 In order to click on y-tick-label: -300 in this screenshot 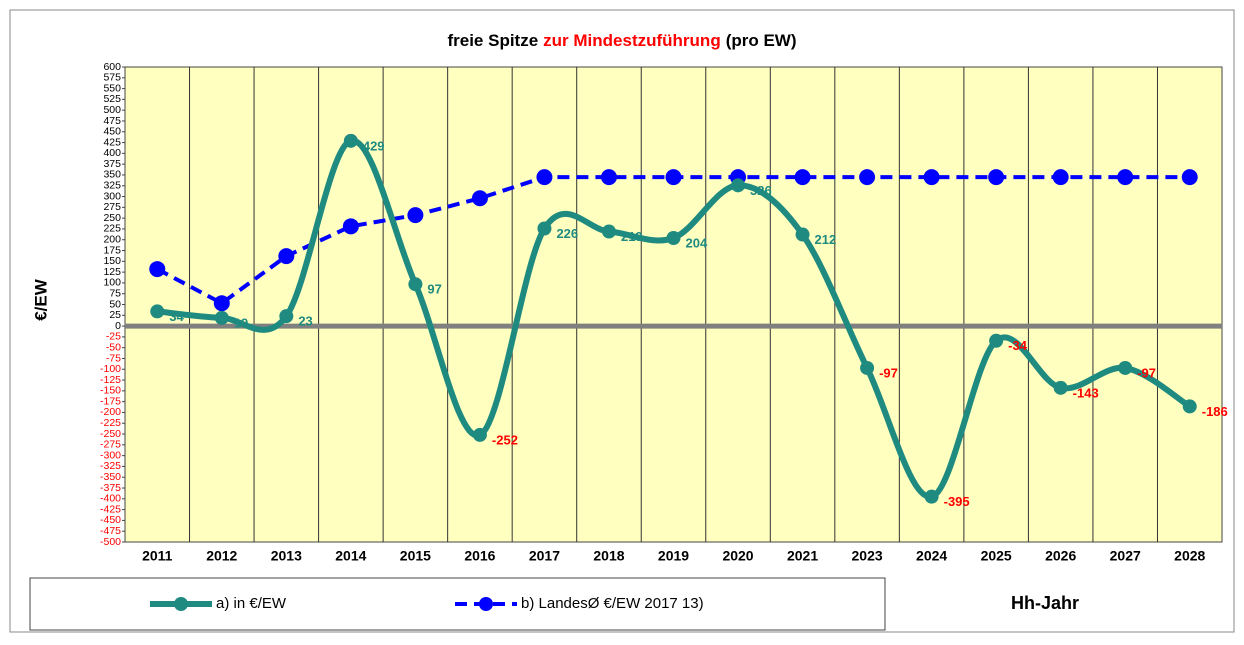, I will do `click(110, 455)`.